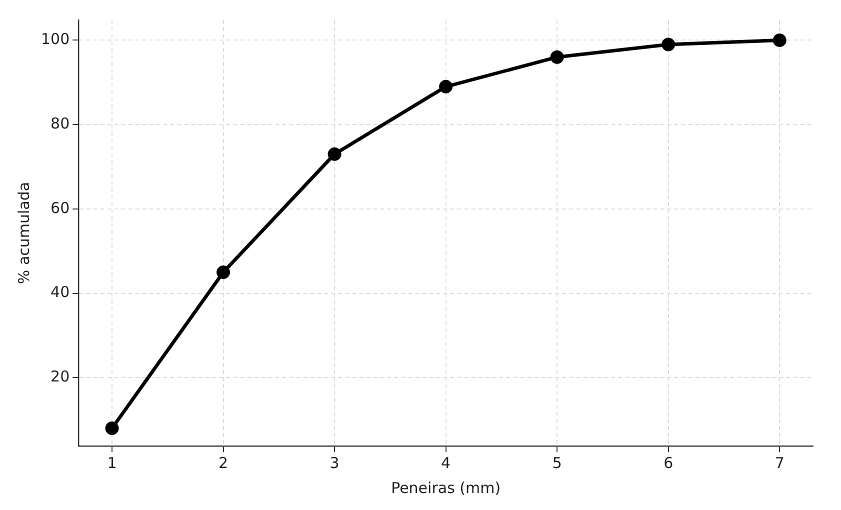 The width and height of the screenshot is (841, 510). Describe the element at coordinates (446, 487) in the screenshot. I see `x-axis-title: Peneiras (mm)` at that location.